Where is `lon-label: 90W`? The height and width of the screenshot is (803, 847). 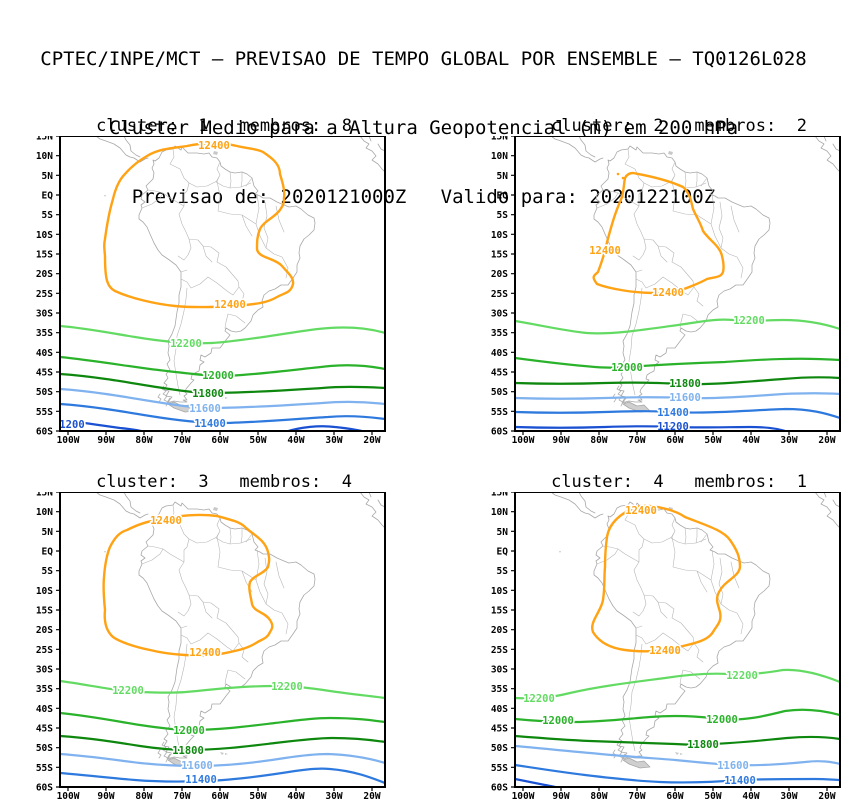
lon-label: 90W is located at coordinates (105, 796).